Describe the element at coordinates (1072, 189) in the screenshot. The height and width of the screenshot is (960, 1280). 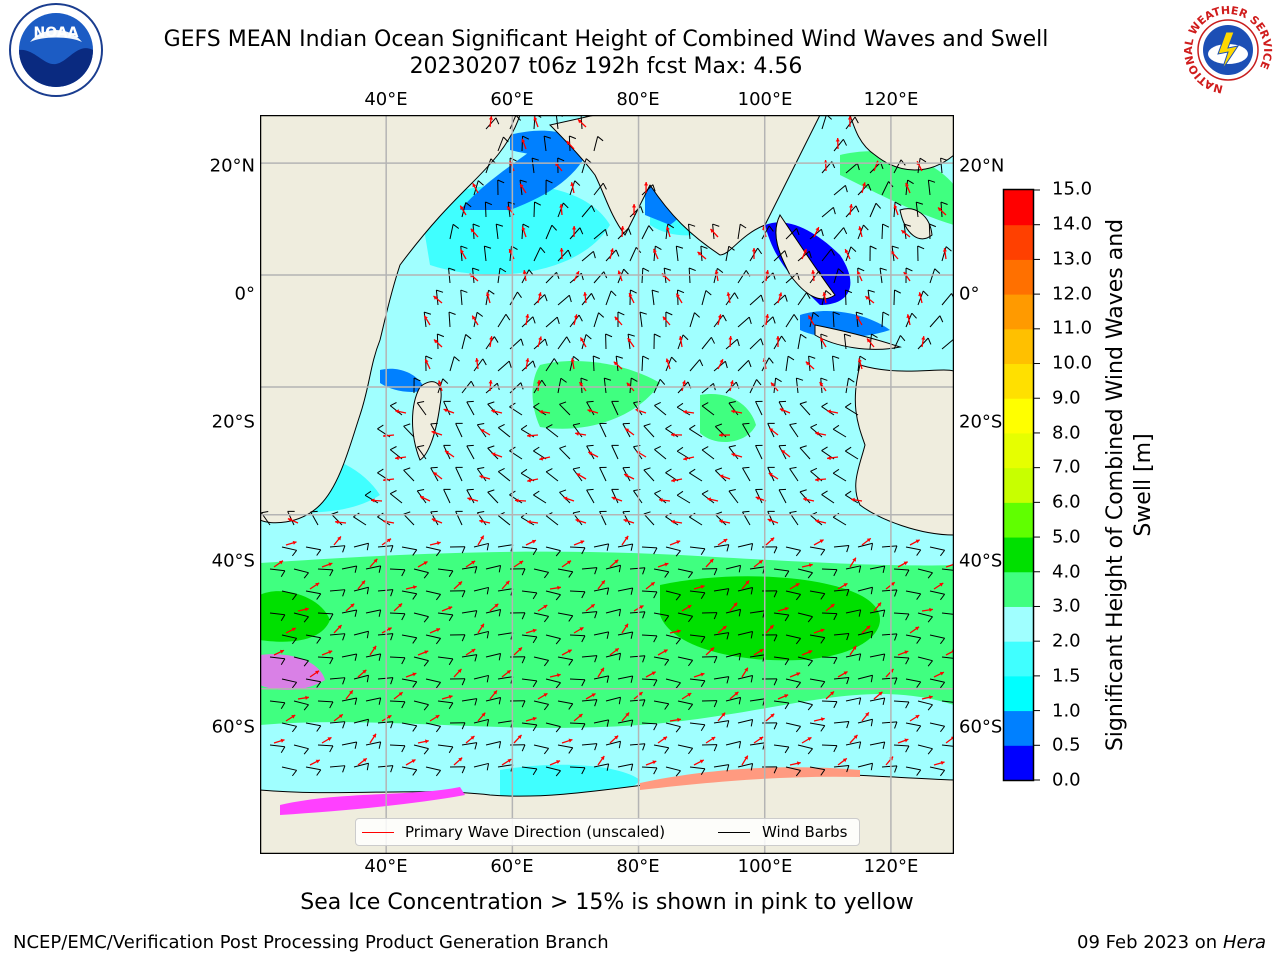
I see `cb-label-15-0: 15.0` at that location.